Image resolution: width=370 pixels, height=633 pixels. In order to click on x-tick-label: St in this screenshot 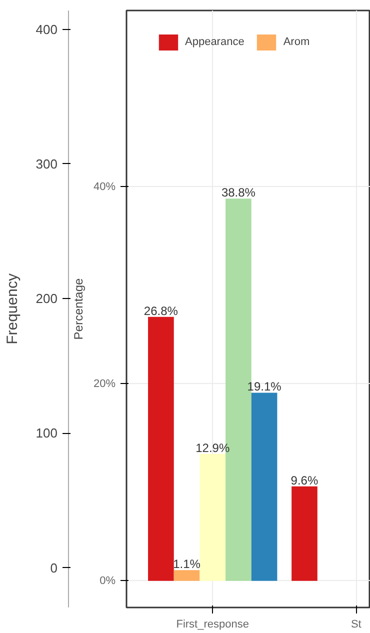, I will do `click(356, 624)`.